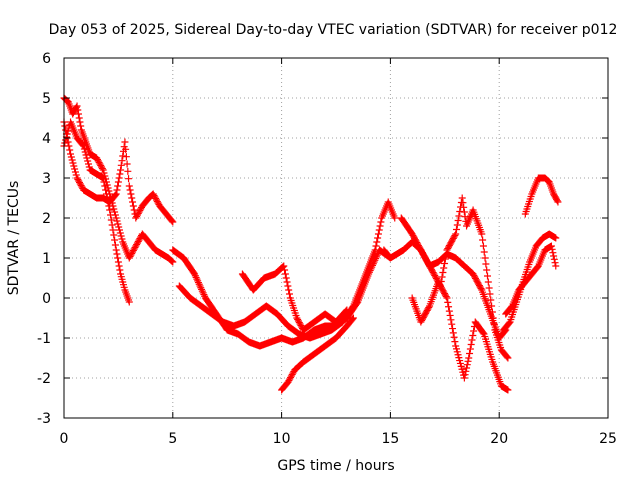 The image size is (640, 484). I want to click on data-series, so click(317, 354).